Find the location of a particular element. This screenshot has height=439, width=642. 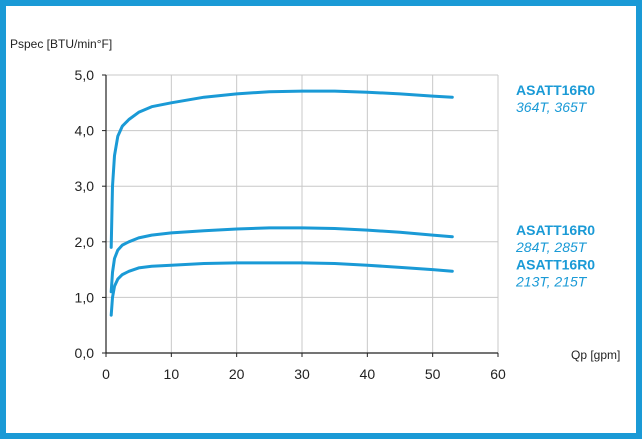

x-tick-label: 30 is located at coordinates (302, 374).